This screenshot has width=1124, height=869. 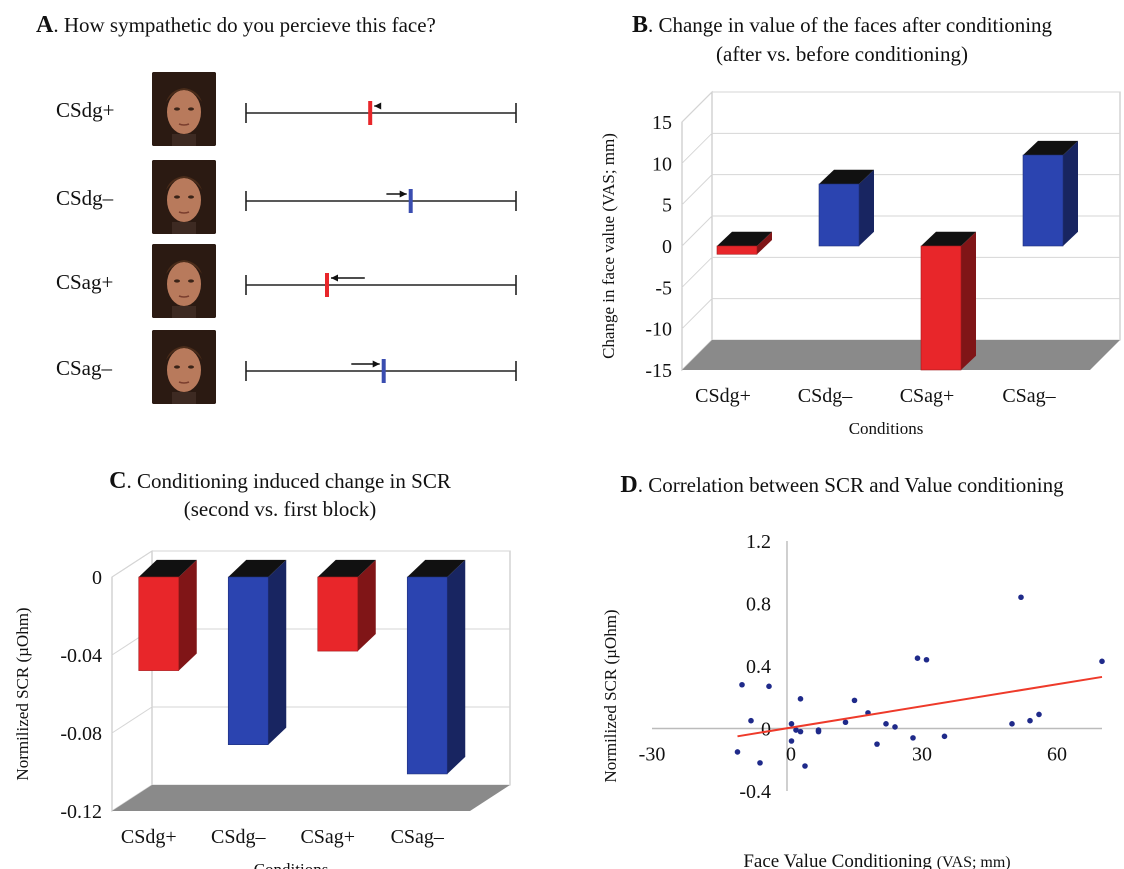 I want to click on y-tick-label: 15, so click(x=662, y=123).